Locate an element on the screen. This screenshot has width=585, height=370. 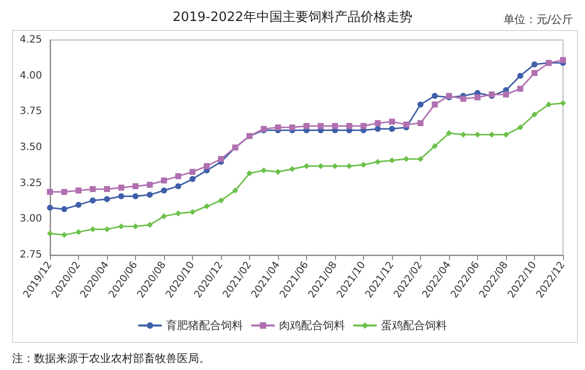
y-tick-label: 2.75 is located at coordinates (31, 255).